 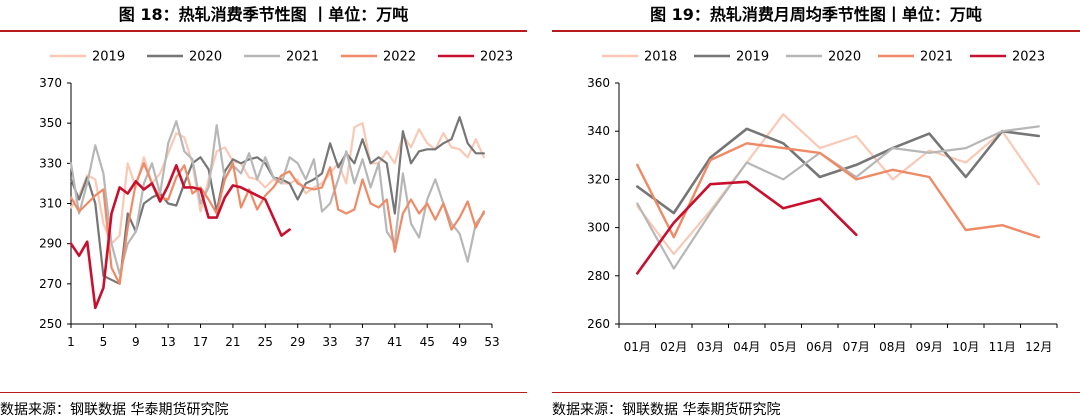 I want to click on series-line-2019, so click(x=838, y=171).